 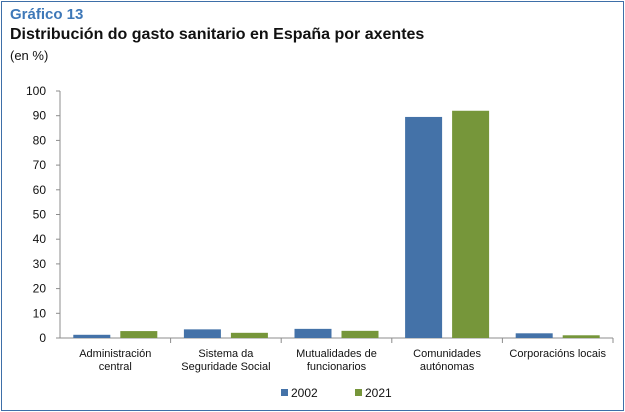 I want to click on legend-label-2021: 2021, so click(x=378, y=393).